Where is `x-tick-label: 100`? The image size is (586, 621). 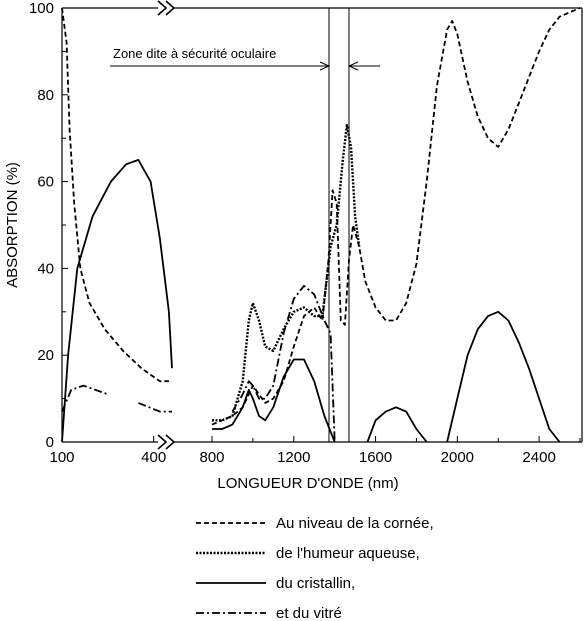
x-tick-label: 100 is located at coordinates (61, 457).